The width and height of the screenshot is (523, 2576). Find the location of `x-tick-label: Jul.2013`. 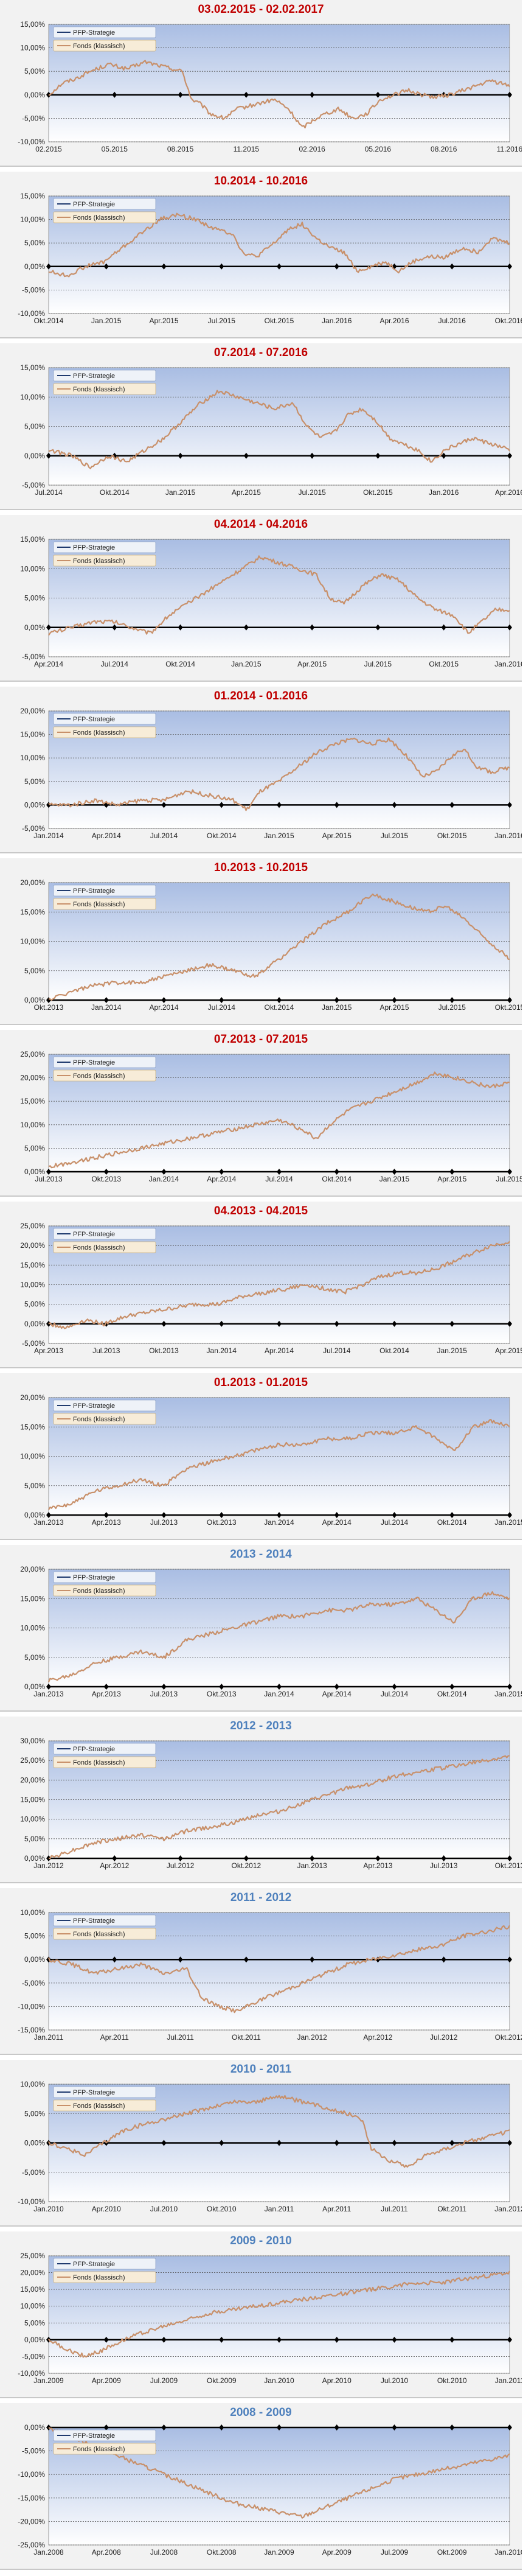

x-tick-label: Jul.2013 is located at coordinates (164, 1522).